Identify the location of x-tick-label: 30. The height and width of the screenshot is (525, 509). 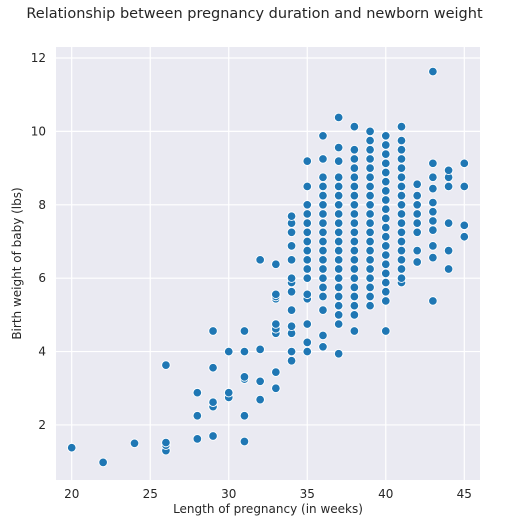
(228, 494).